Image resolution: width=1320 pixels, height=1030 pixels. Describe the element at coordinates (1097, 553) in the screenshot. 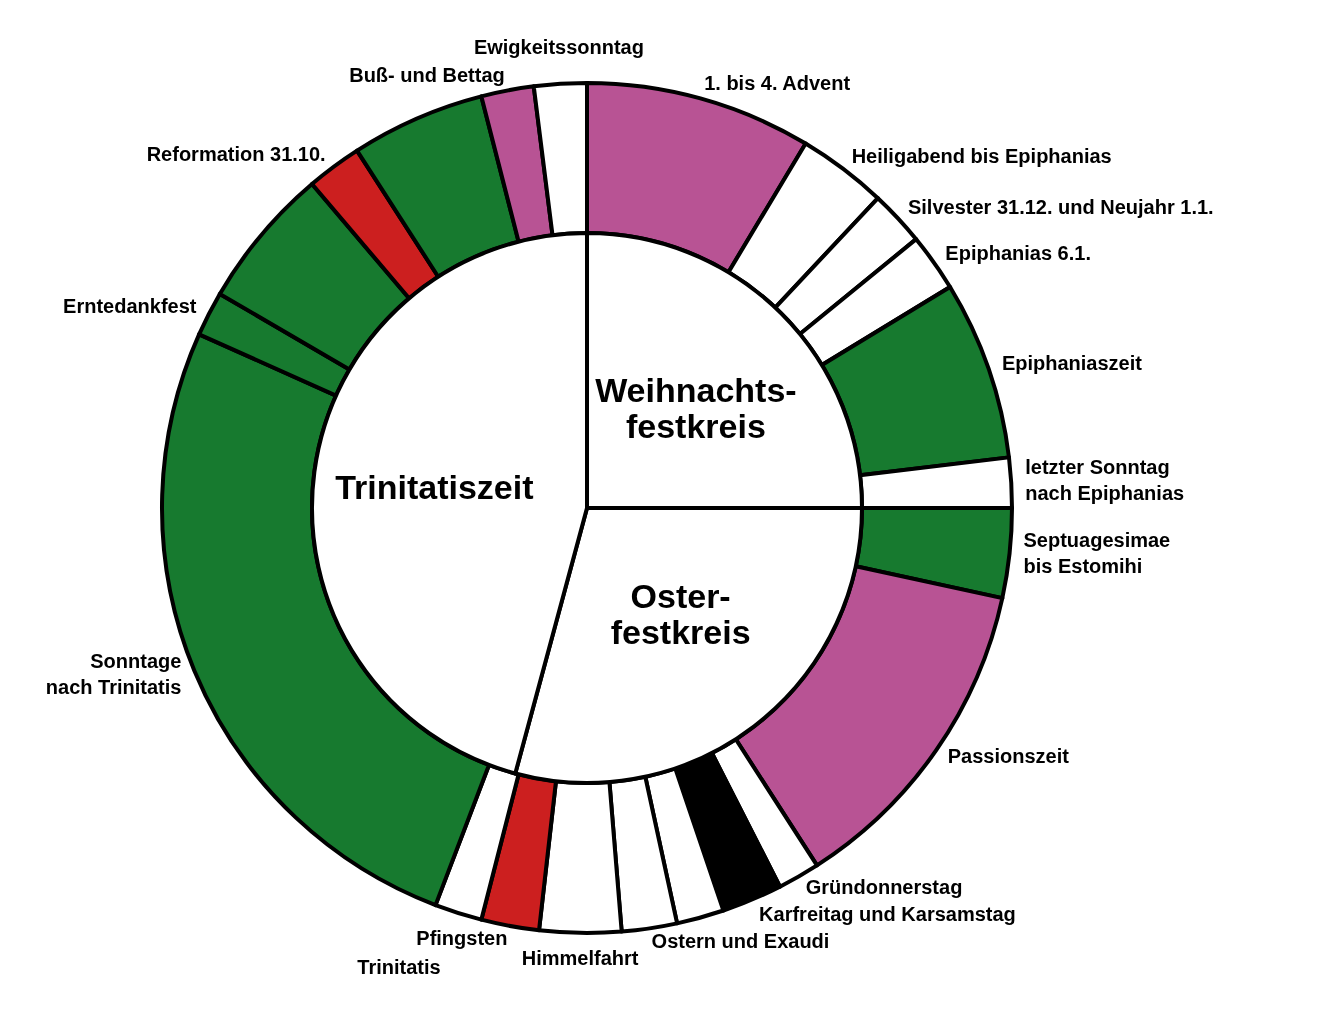

I see `slice-label: Septuagesimae bis Estomihi` at that location.